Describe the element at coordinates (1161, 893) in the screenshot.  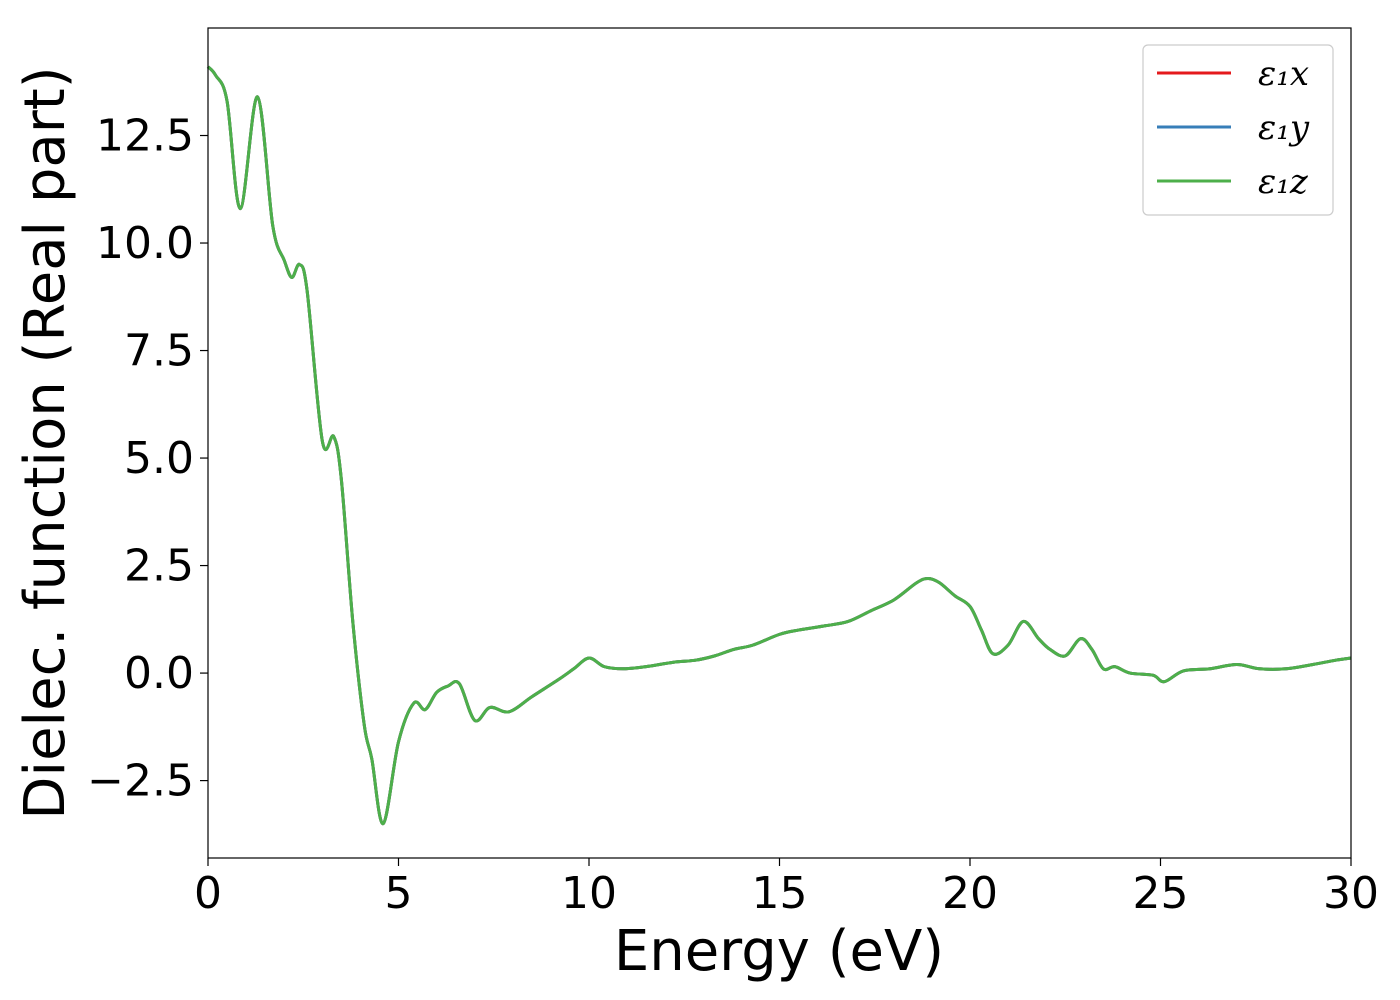
I see `x-tick-label: 25` at that location.